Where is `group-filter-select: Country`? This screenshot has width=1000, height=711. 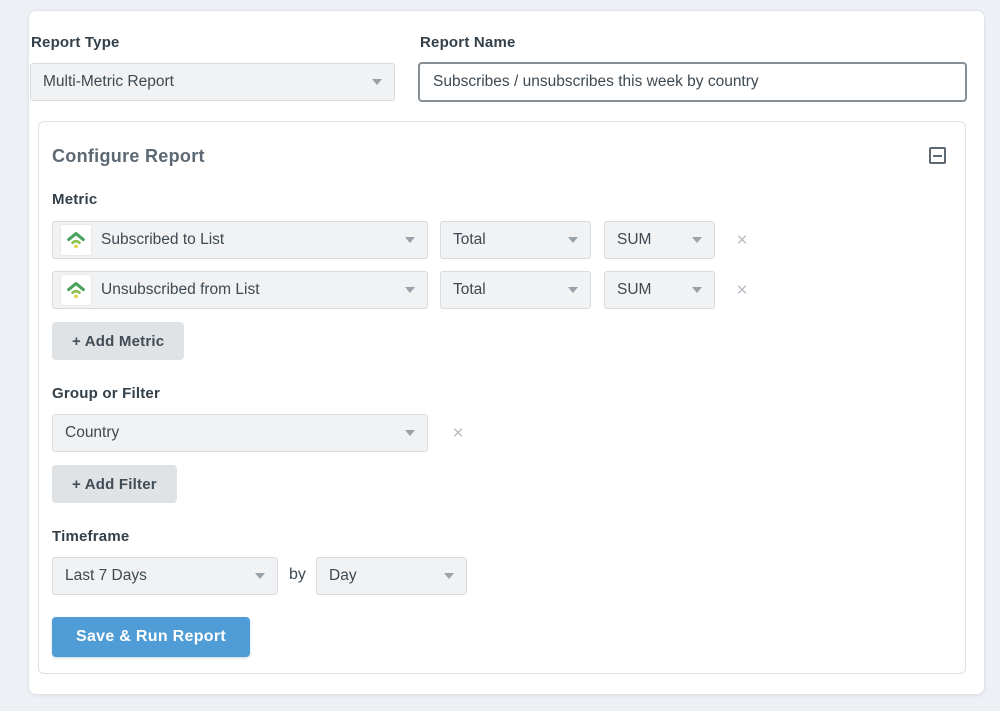
group-filter-select: Country is located at coordinates (240, 433).